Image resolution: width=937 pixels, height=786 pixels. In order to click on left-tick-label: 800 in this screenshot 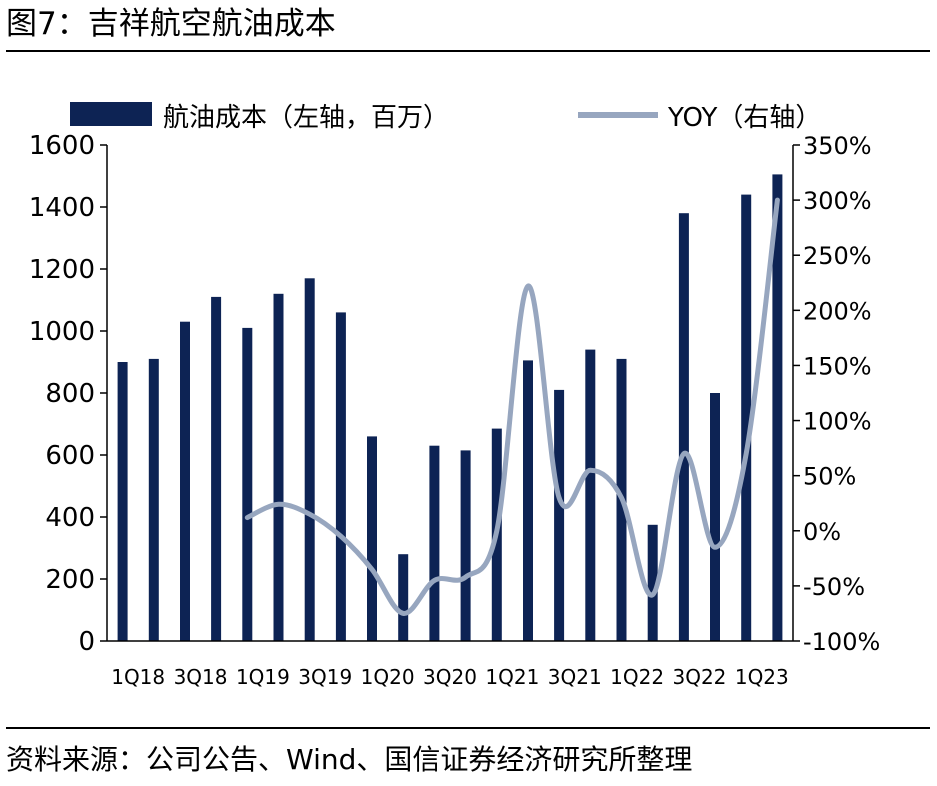, I will do `click(70, 394)`.